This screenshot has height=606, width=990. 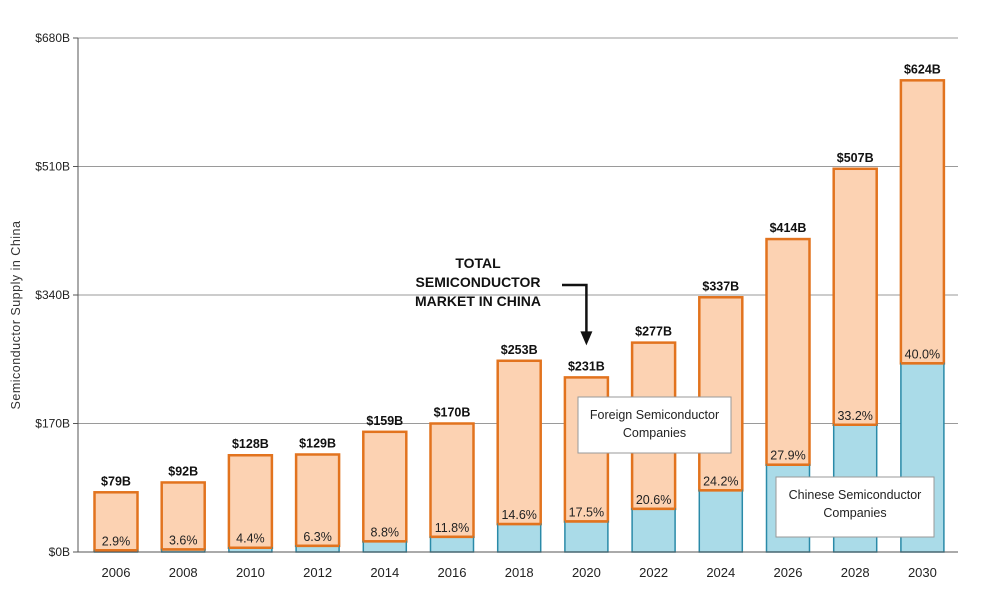 I want to click on bar-foreign-2012, so click(x=317, y=500).